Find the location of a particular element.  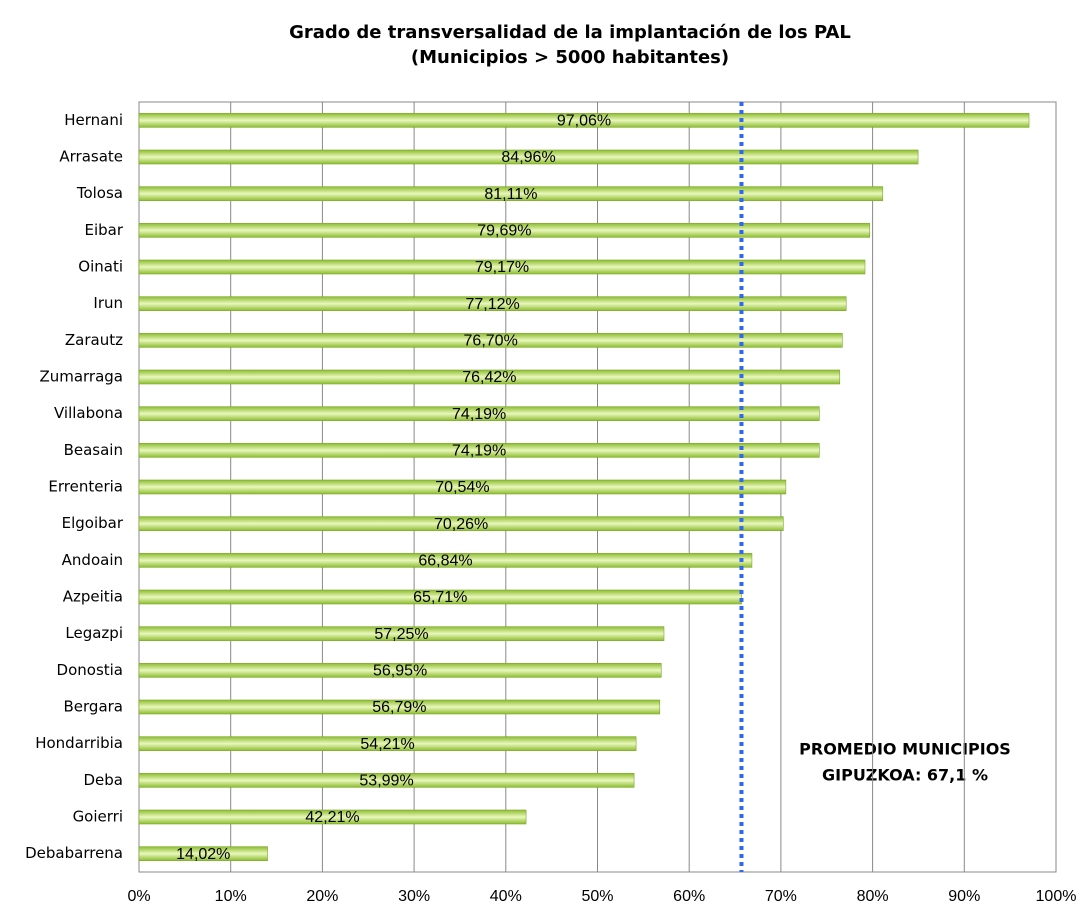

y-tick-label: Elgoibar is located at coordinates (93, 523).